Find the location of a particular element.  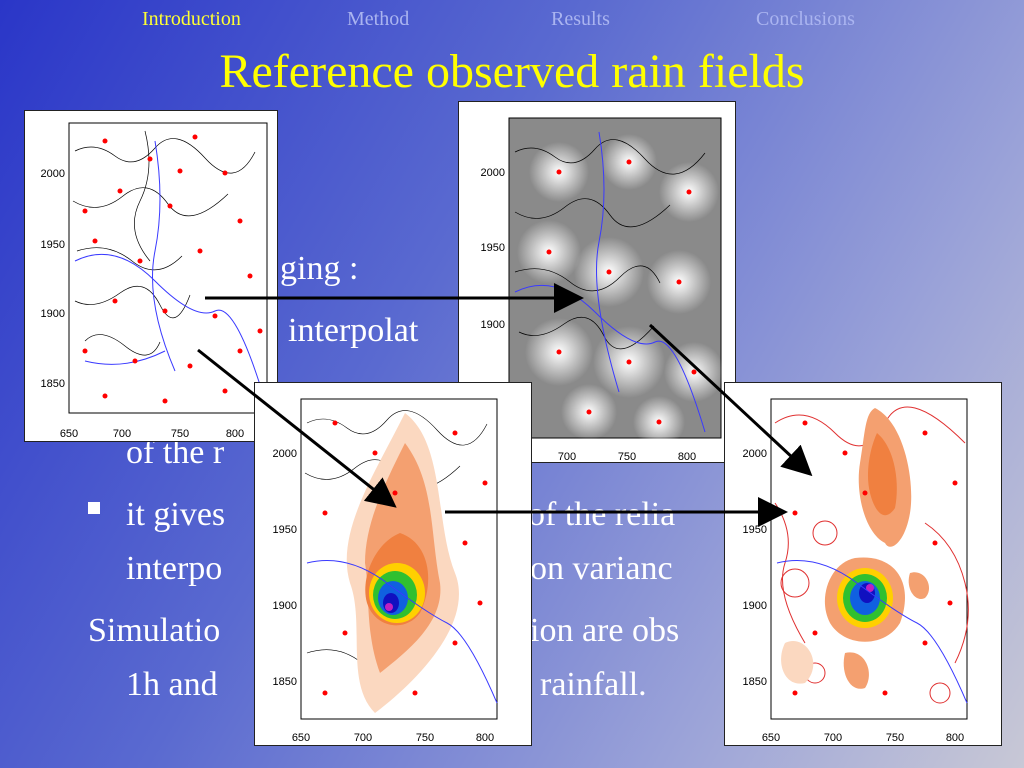

map2-x-tick: 750 is located at coordinates (627, 456).